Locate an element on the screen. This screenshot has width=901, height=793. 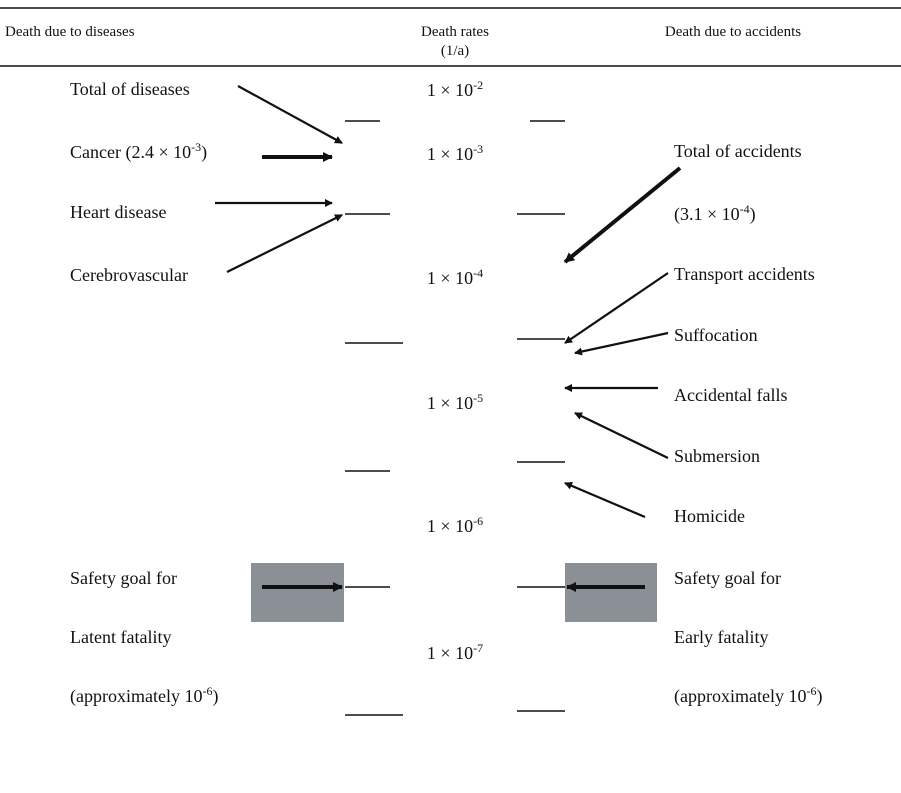
text: Suffocation is located at coordinates (716, 335).